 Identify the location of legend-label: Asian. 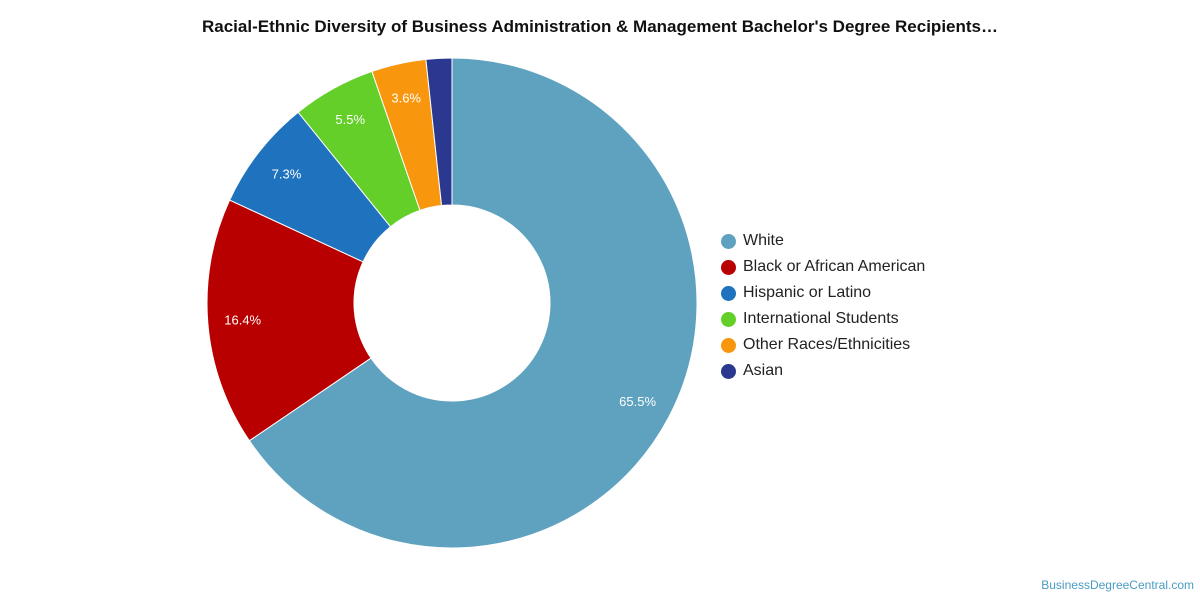
(763, 370).